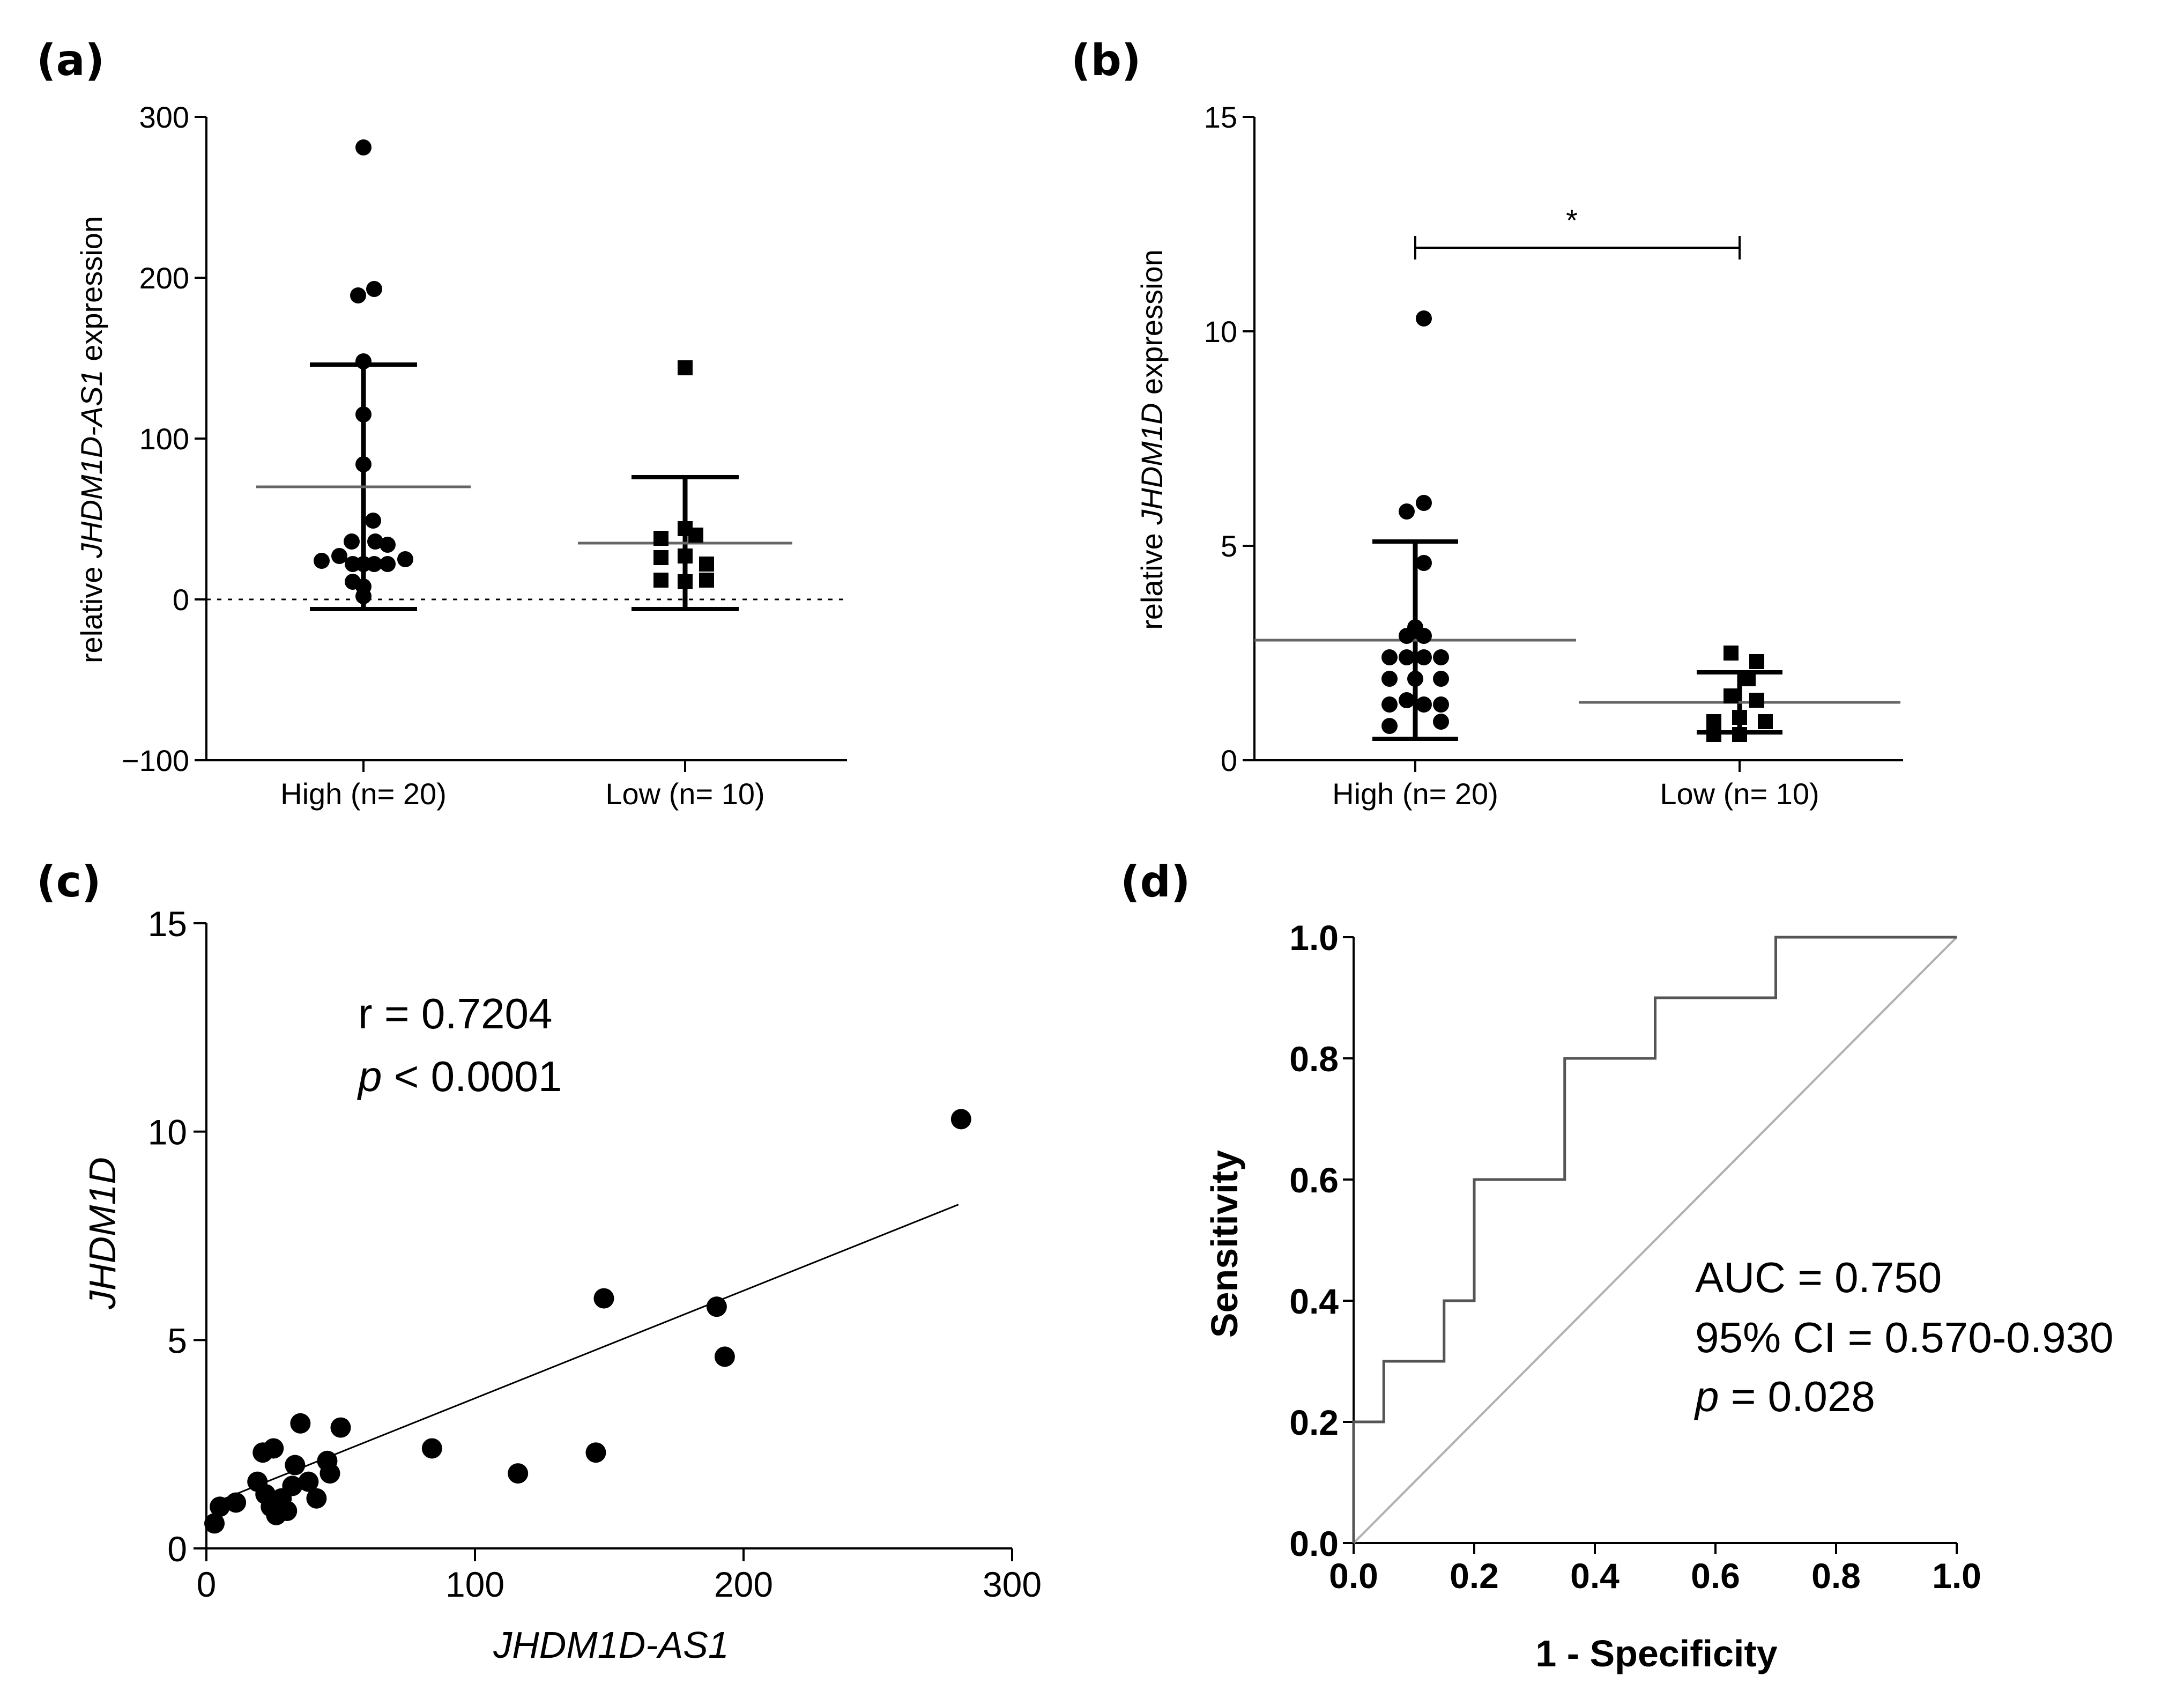 The width and height of the screenshot is (2184, 1698). I want to click on x-tick-label: 300, so click(1012, 1584).